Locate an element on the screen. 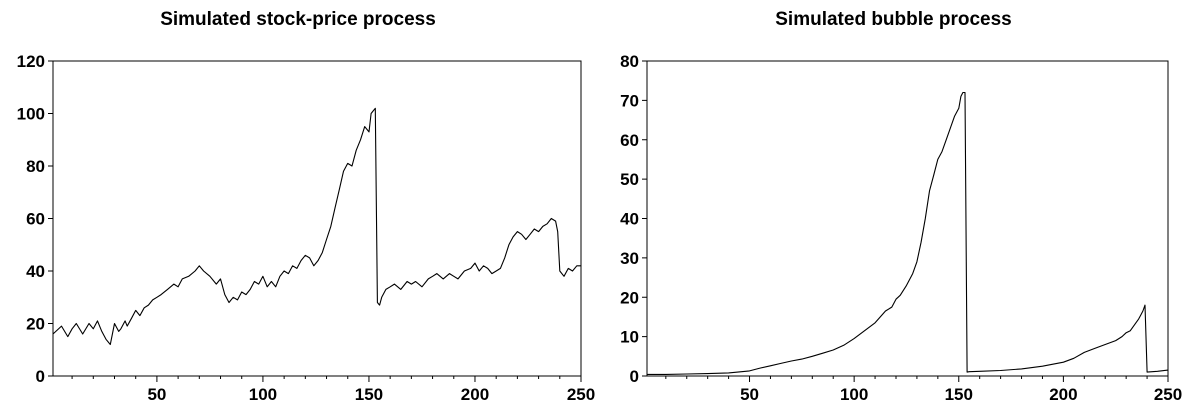 This screenshot has height=410, width=1191. y-tick-label: 10 is located at coordinates (629, 337).